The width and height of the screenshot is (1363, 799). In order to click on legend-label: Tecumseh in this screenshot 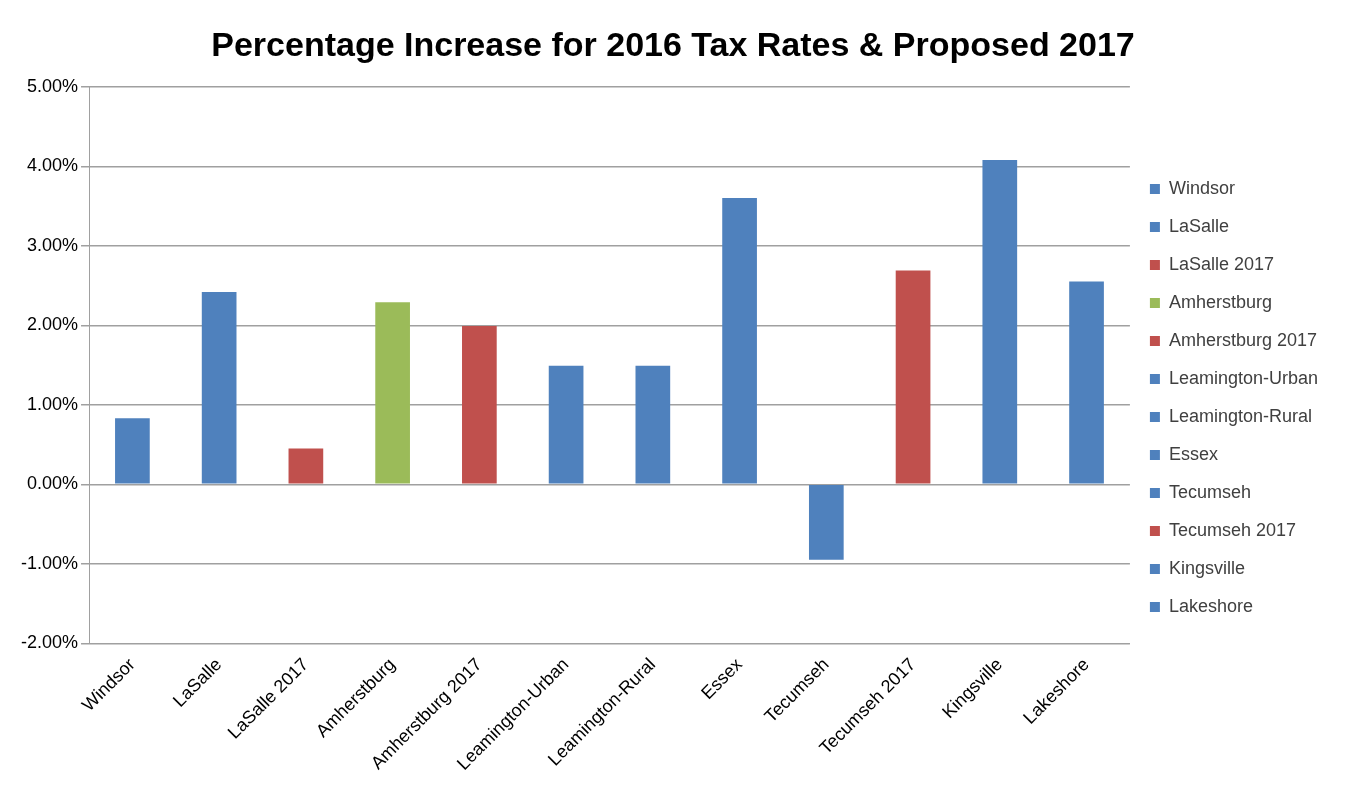, I will do `click(1209, 491)`.